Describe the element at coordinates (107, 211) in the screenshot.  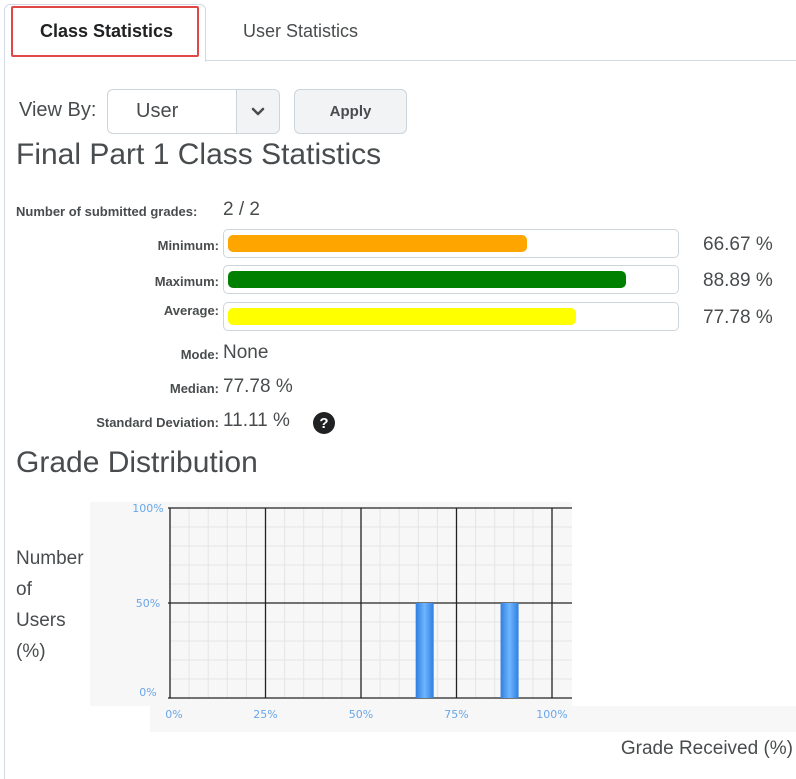
I see `submitted-grades-label: Number of submitted grades:` at that location.